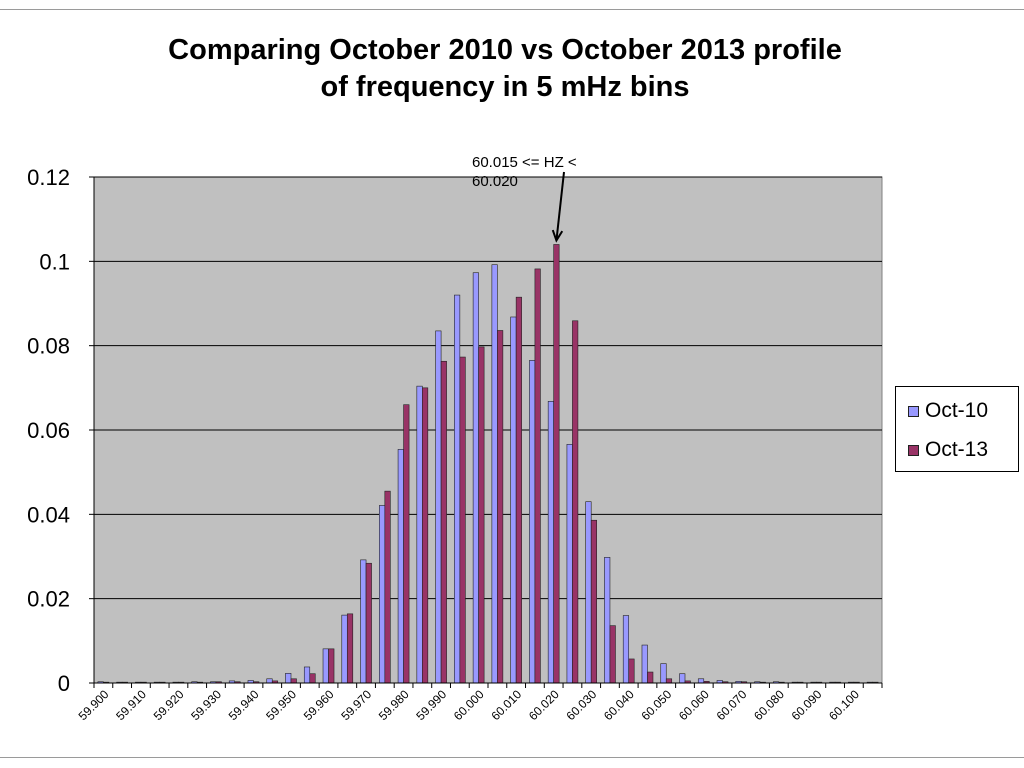 This screenshot has height=768, width=1024. Describe the element at coordinates (431, 705) in the screenshot. I see `x-tick-label: 59.990` at that location.